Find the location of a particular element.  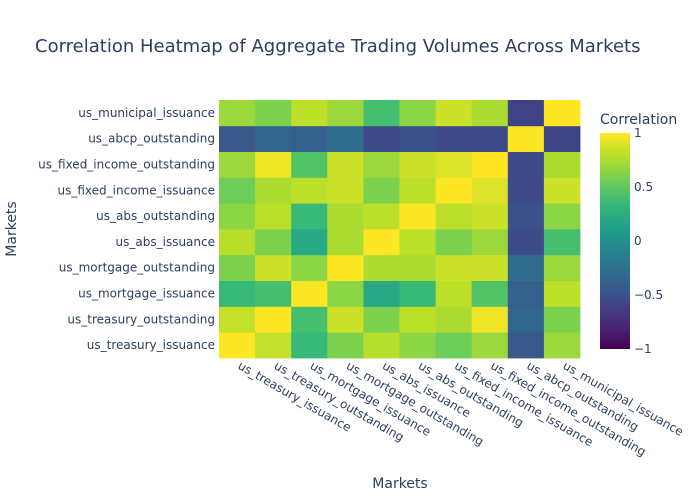

y-axis-title: Markets is located at coordinates (12, 228).